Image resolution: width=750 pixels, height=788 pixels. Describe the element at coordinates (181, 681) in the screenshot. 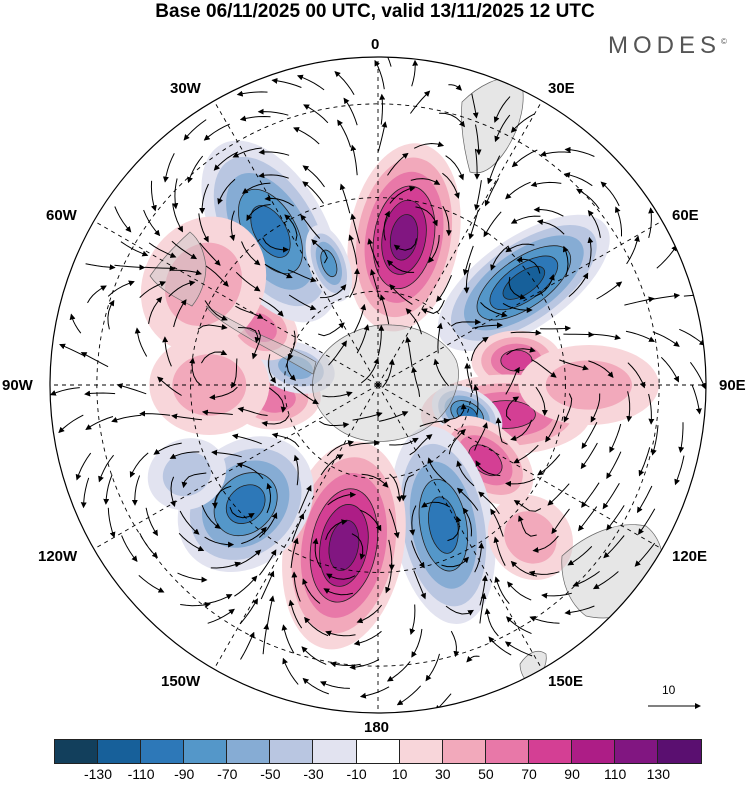

I see `lon-label-150w: 150W` at that location.